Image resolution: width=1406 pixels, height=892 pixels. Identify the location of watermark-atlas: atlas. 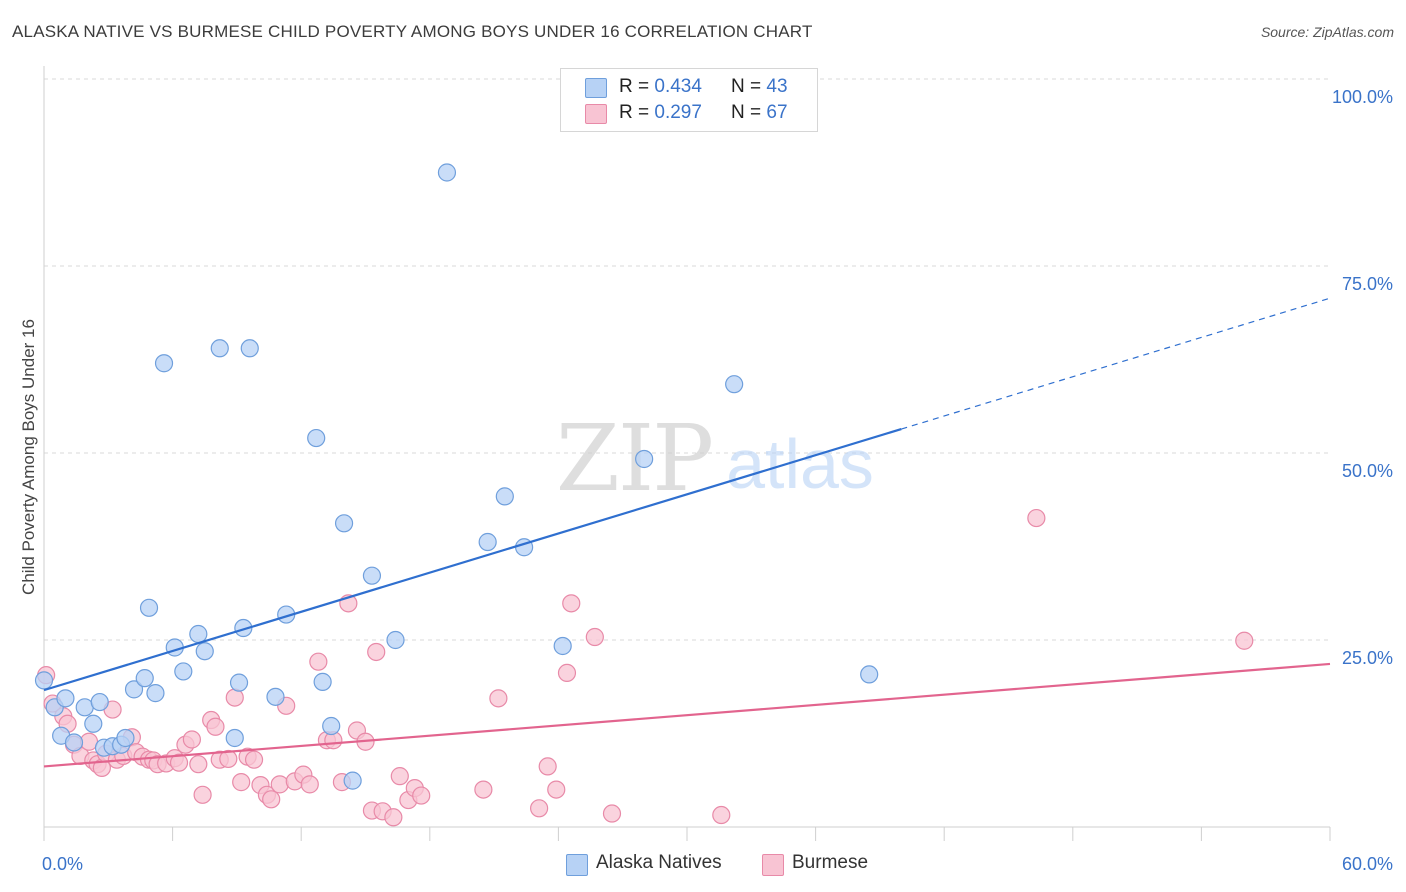
(800, 464).